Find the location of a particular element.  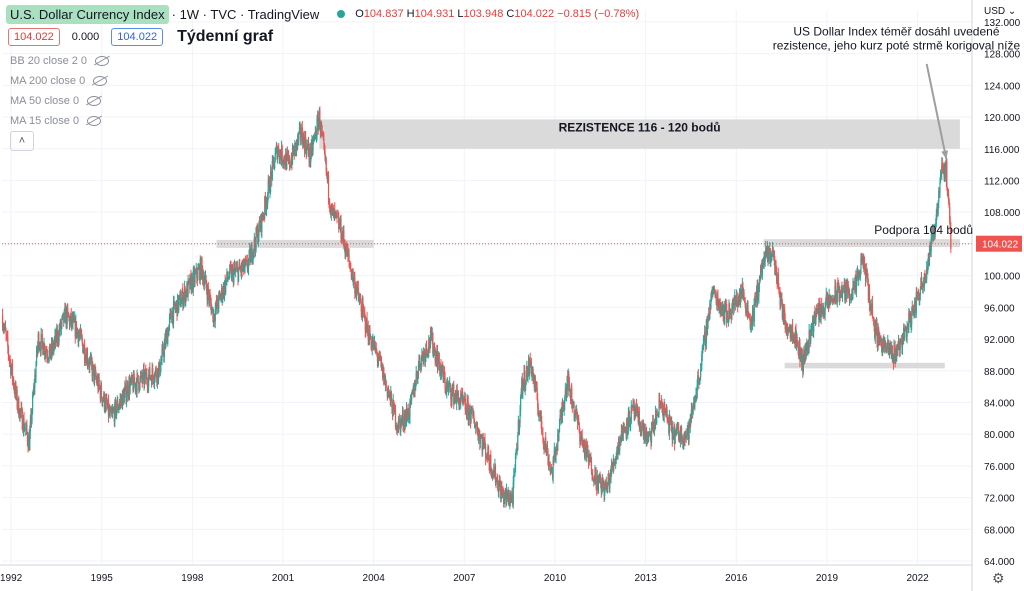

sell-price-box: 104.022 is located at coordinates (34, 37).